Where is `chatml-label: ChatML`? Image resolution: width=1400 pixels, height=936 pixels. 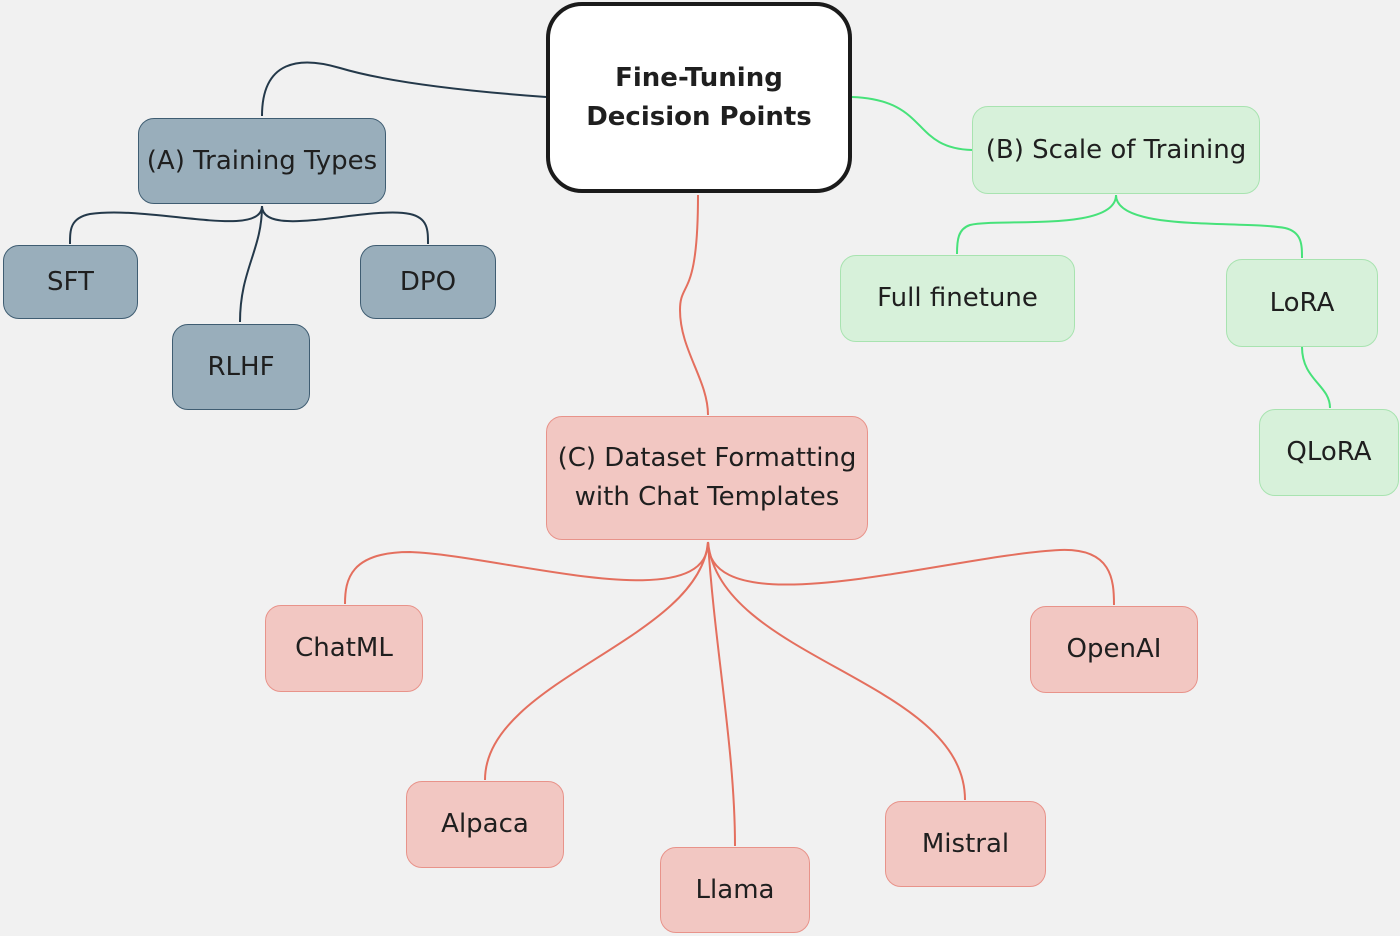 chatml-label: ChatML is located at coordinates (344, 648).